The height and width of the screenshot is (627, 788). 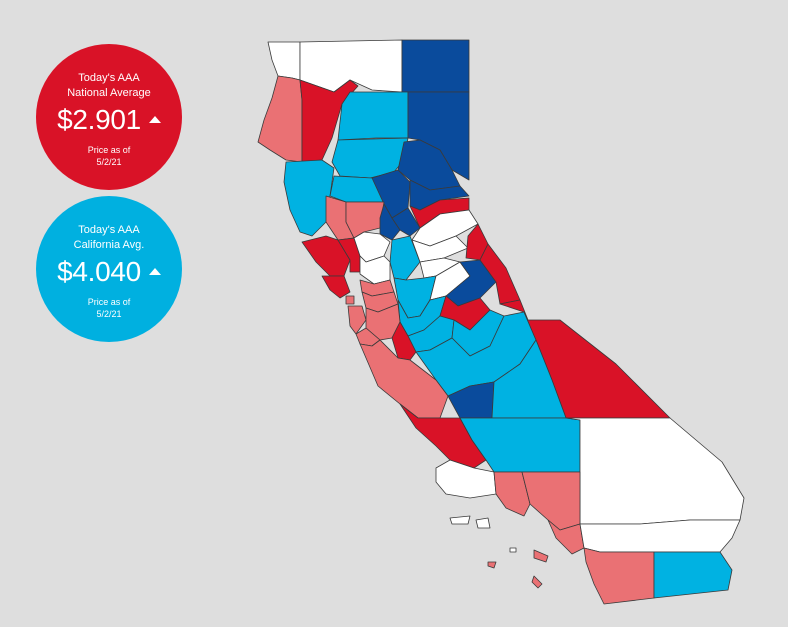 I want to click on california-price-row: $4.040, so click(x=109, y=272).